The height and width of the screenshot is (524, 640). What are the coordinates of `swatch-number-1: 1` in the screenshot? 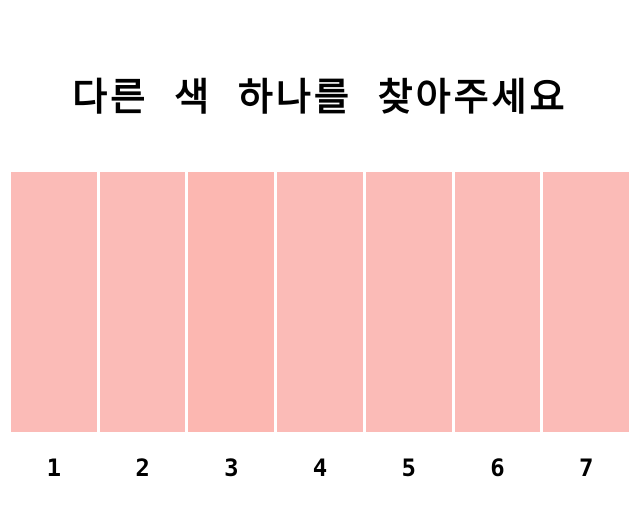 It's located at (54, 468).